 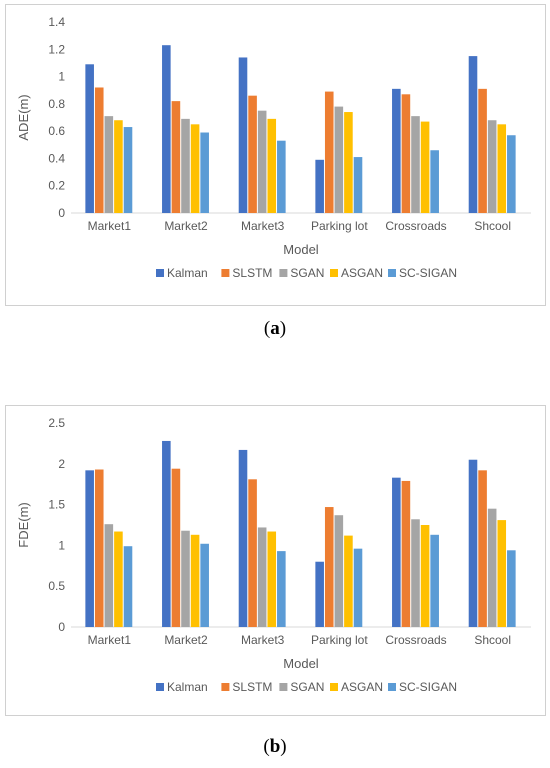 I want to click on x-tick-label: Market3, so click(x=263, y=640).